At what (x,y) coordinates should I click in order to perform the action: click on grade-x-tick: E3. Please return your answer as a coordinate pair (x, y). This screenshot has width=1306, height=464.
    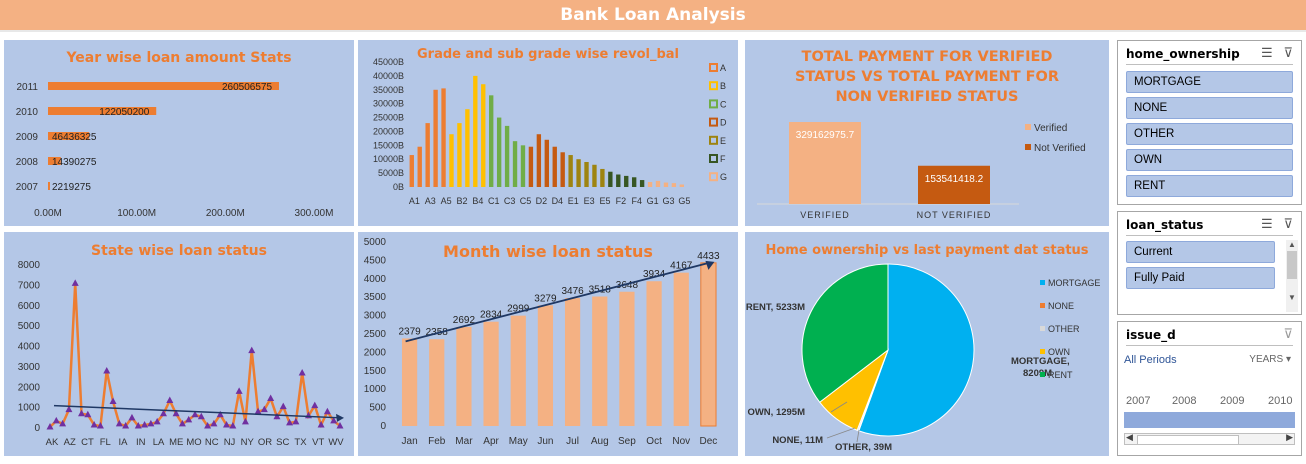
    Looking at the image, I should click on (589, 201).